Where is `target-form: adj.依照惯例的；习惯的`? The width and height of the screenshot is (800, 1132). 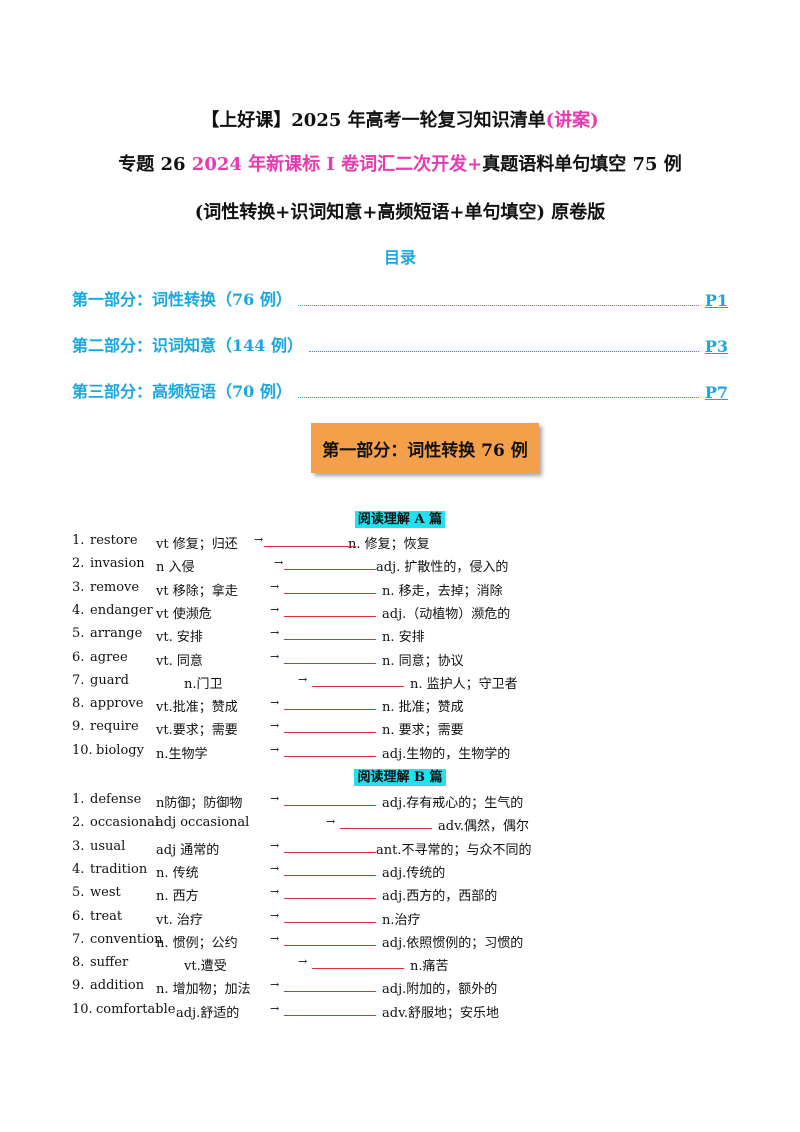
target-form: adj.依照惯例的；习惯的 is located at coordinates (453, 943).